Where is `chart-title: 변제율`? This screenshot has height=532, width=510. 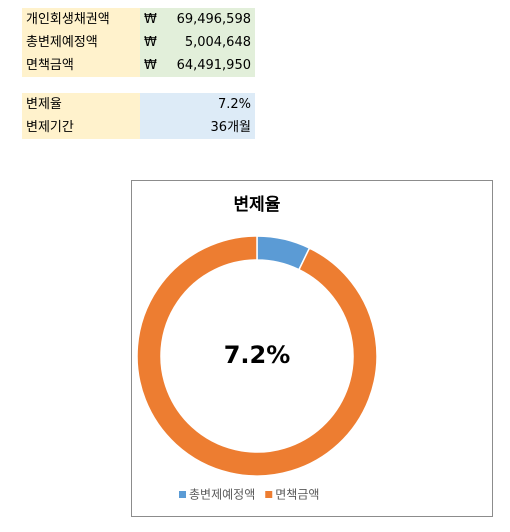
chart-title: 변제율 is located at coordinates (257, 205).